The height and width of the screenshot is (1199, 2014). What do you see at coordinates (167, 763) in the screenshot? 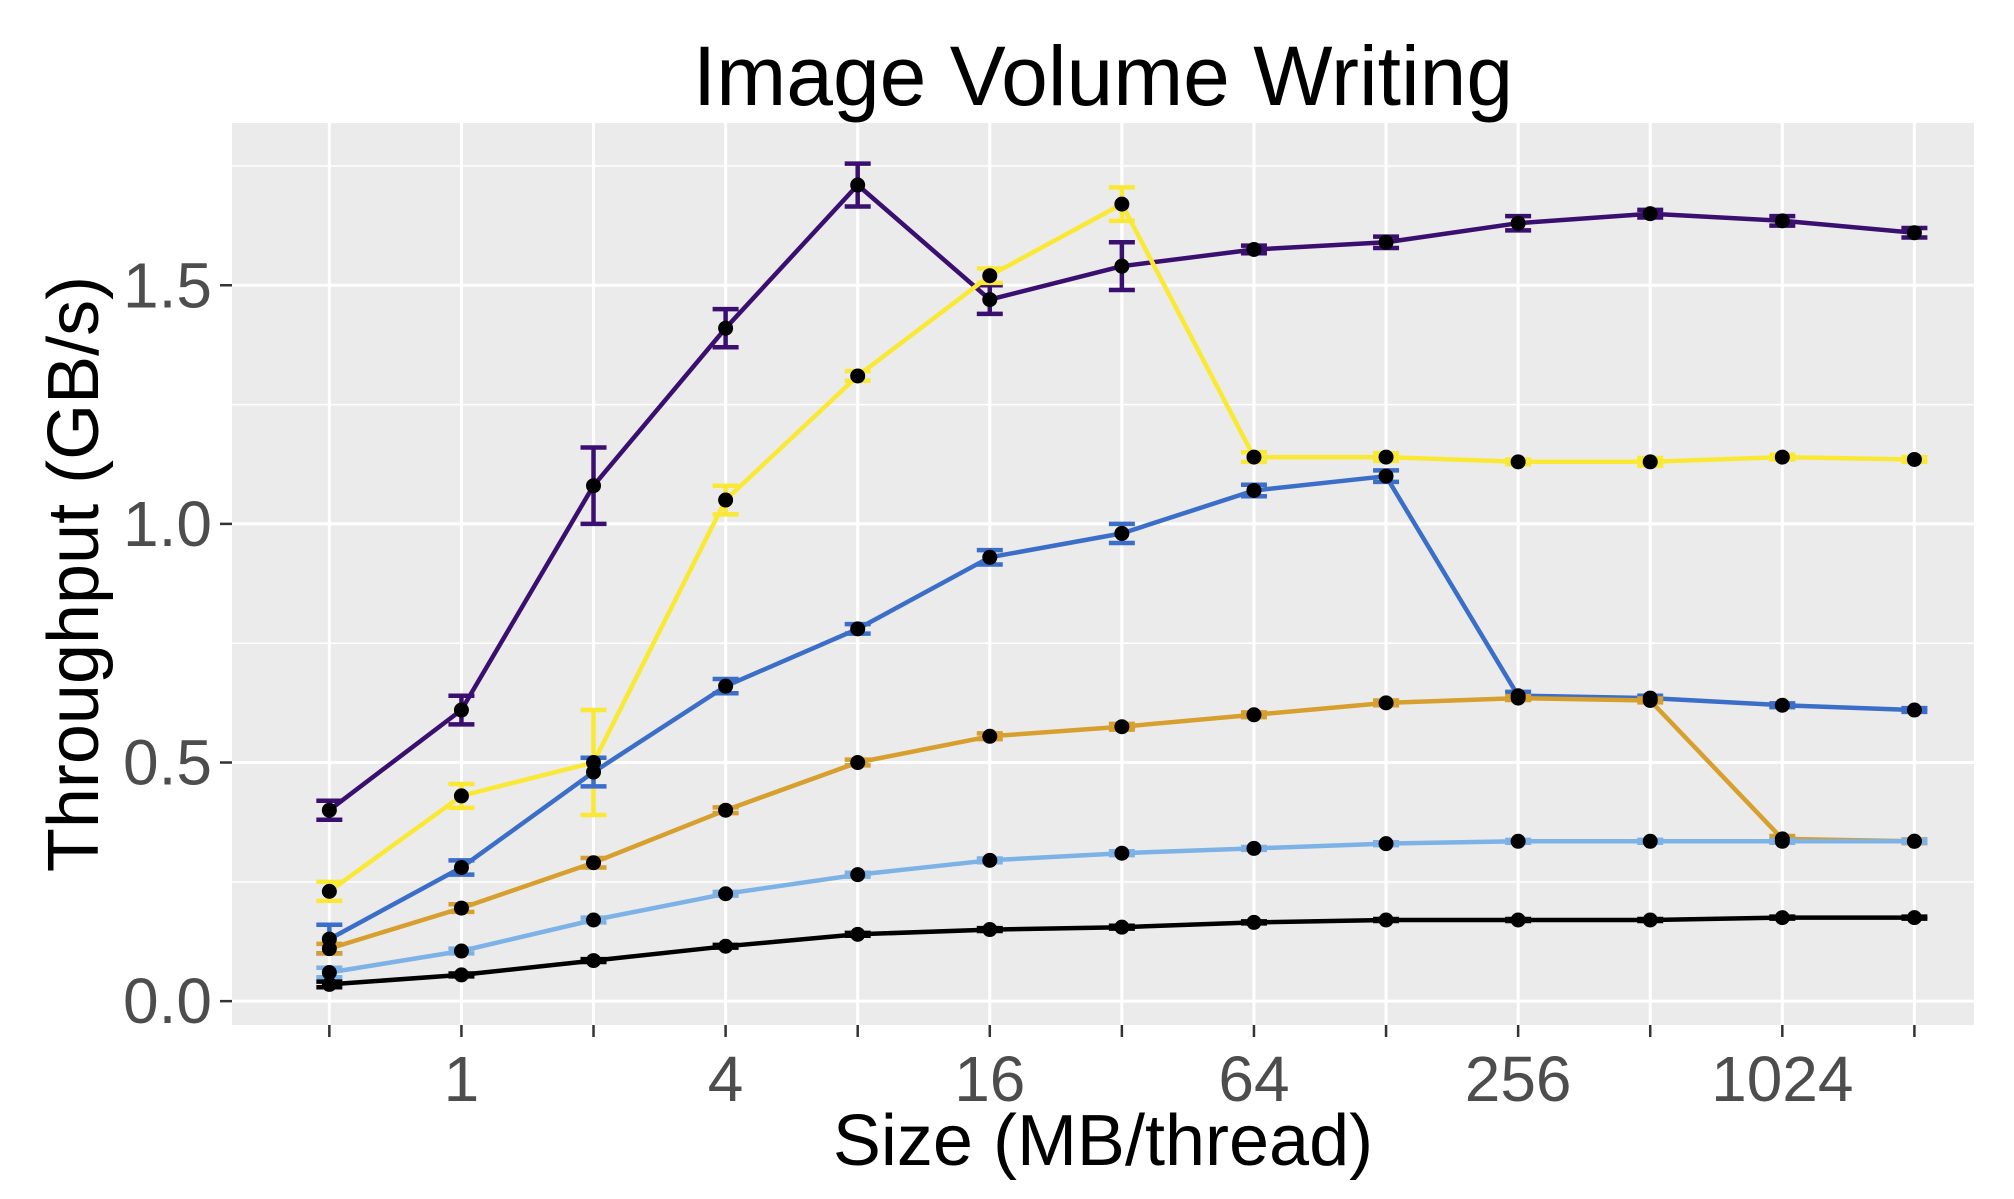
I see `y-tick-label: 0.5` at bounding box center [167, 763].